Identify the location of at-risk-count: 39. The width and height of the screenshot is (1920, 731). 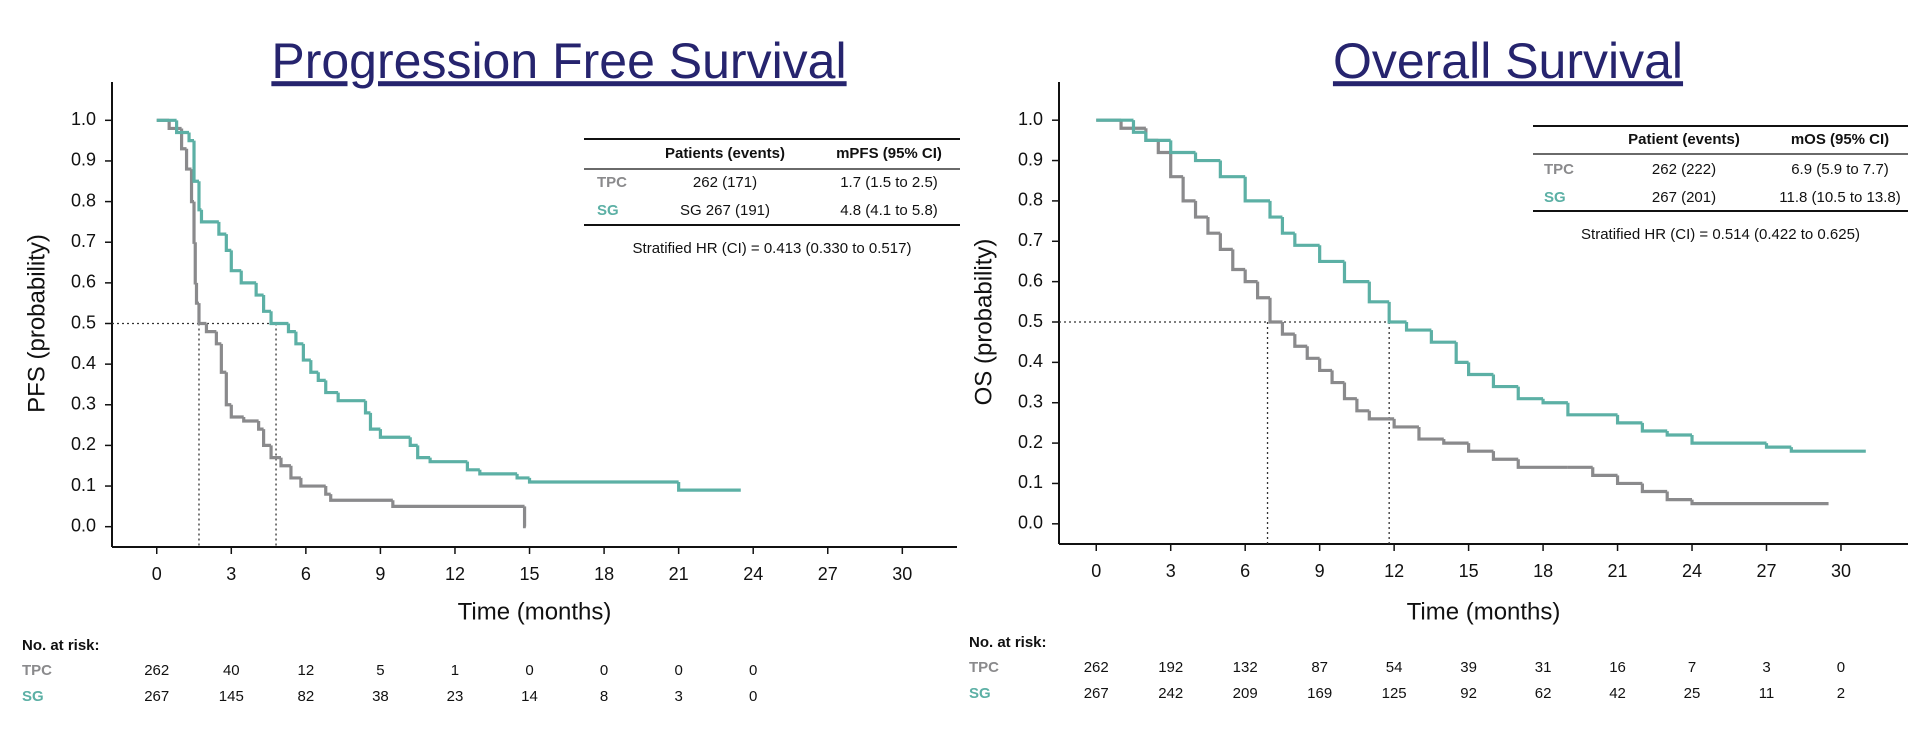
(1468, 667).